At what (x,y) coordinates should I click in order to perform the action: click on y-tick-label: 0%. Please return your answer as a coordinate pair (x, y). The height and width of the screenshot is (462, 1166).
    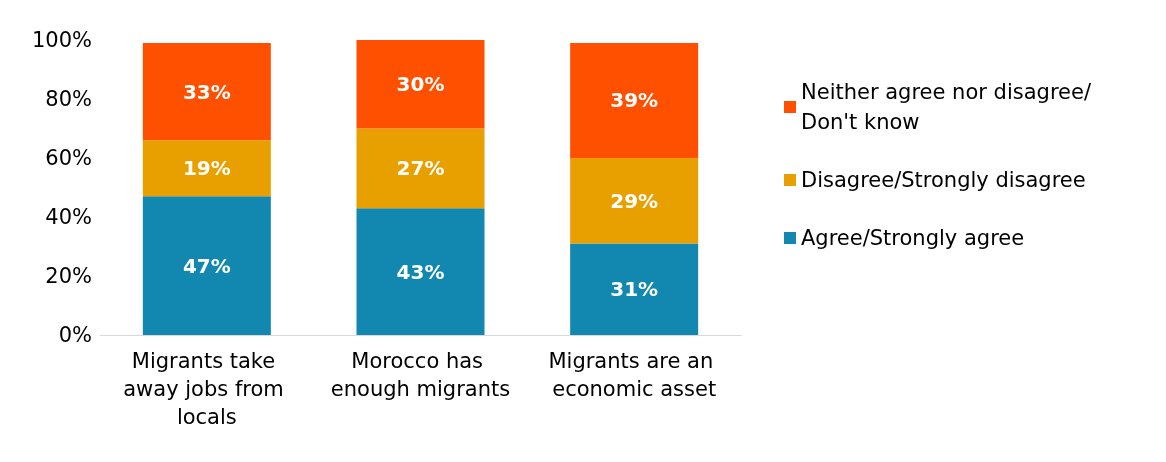
    Looking at the image, I should click on (75, 335).